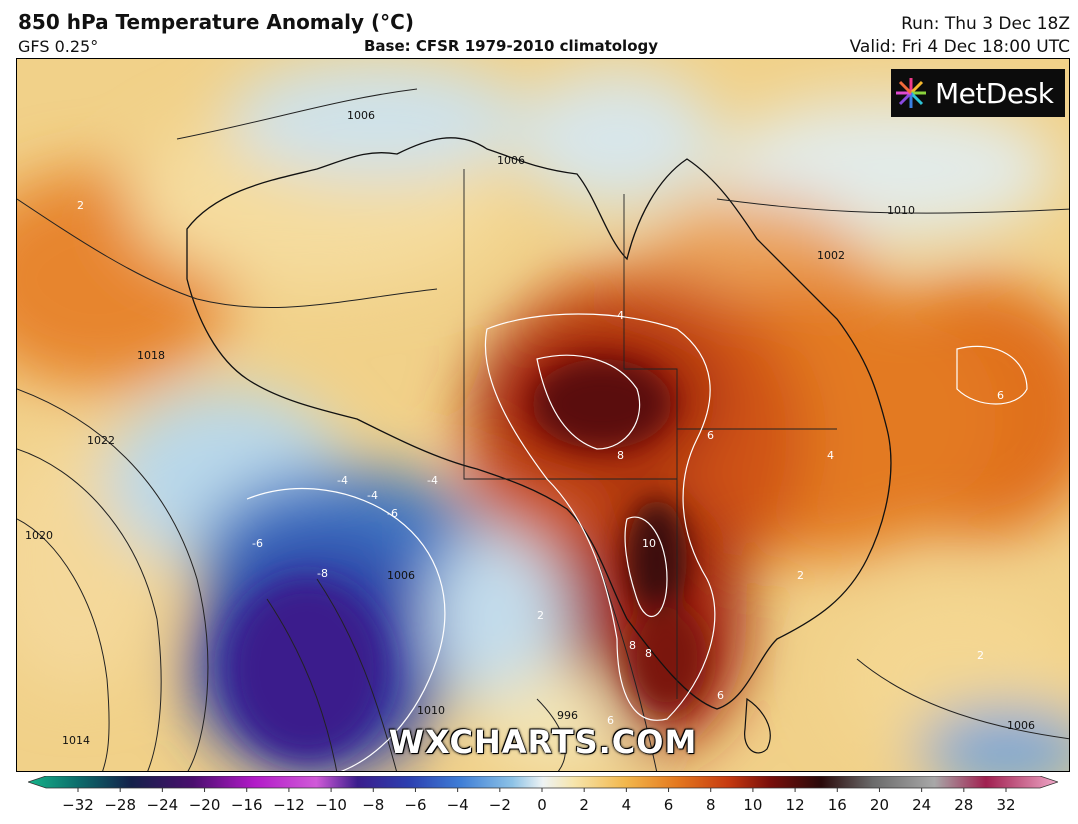  What do you see at coordinates (511, 46) in the screenshot?
I see `climatology-base: Base: CFSR 1979-2010 climatology` at bounding box center [511, 46].